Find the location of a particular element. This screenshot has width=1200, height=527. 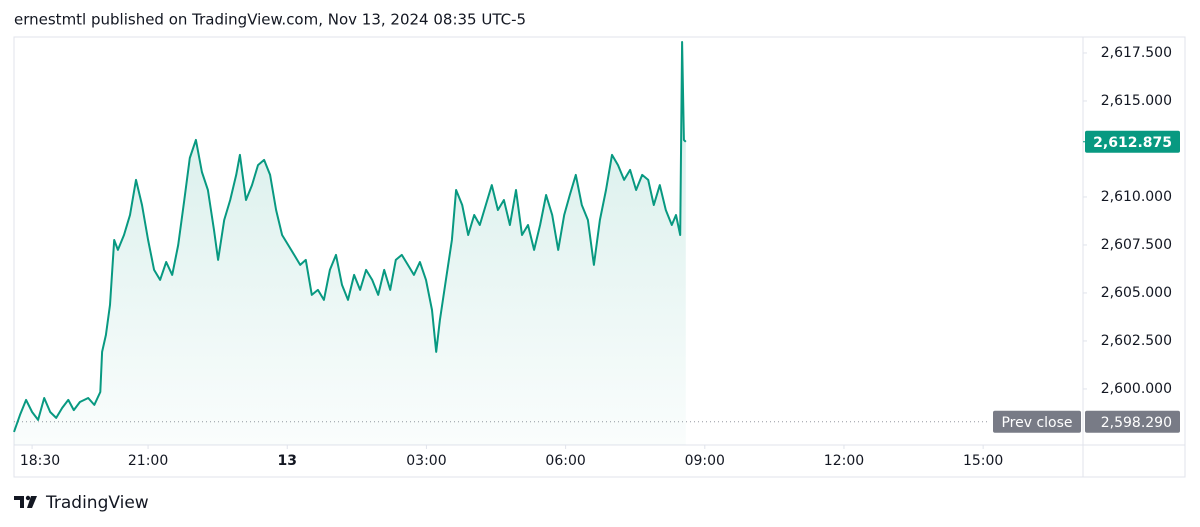

x-tick-label: 21:00 is located at coordinates (148, 461).